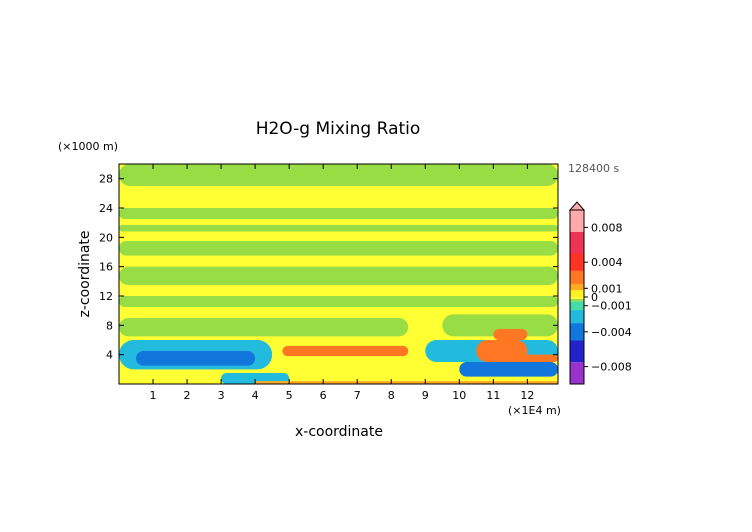  I want to click on x-unit-label: (×1E4 m), so click(534, 410).